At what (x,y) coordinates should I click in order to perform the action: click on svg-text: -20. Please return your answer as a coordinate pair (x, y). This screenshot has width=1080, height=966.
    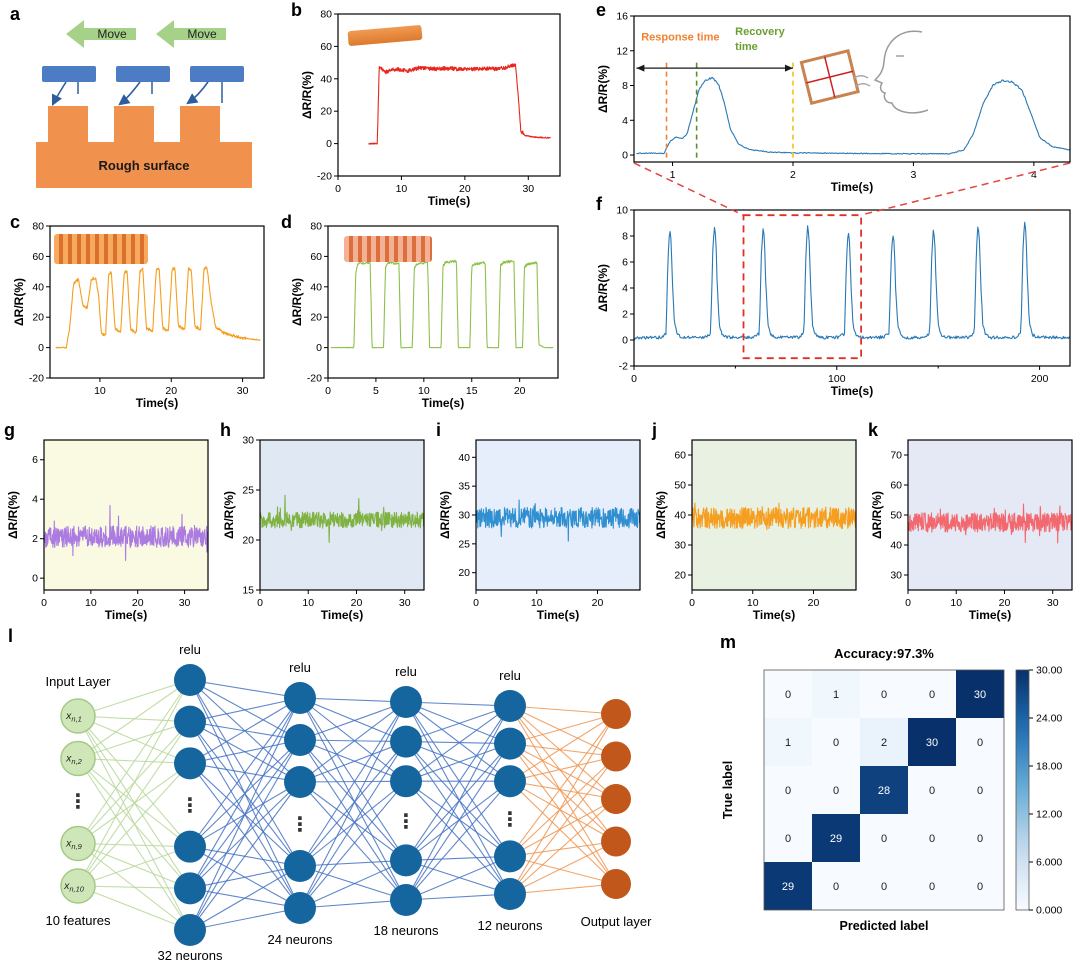
    Looking at the image, I should click on (36, 379).